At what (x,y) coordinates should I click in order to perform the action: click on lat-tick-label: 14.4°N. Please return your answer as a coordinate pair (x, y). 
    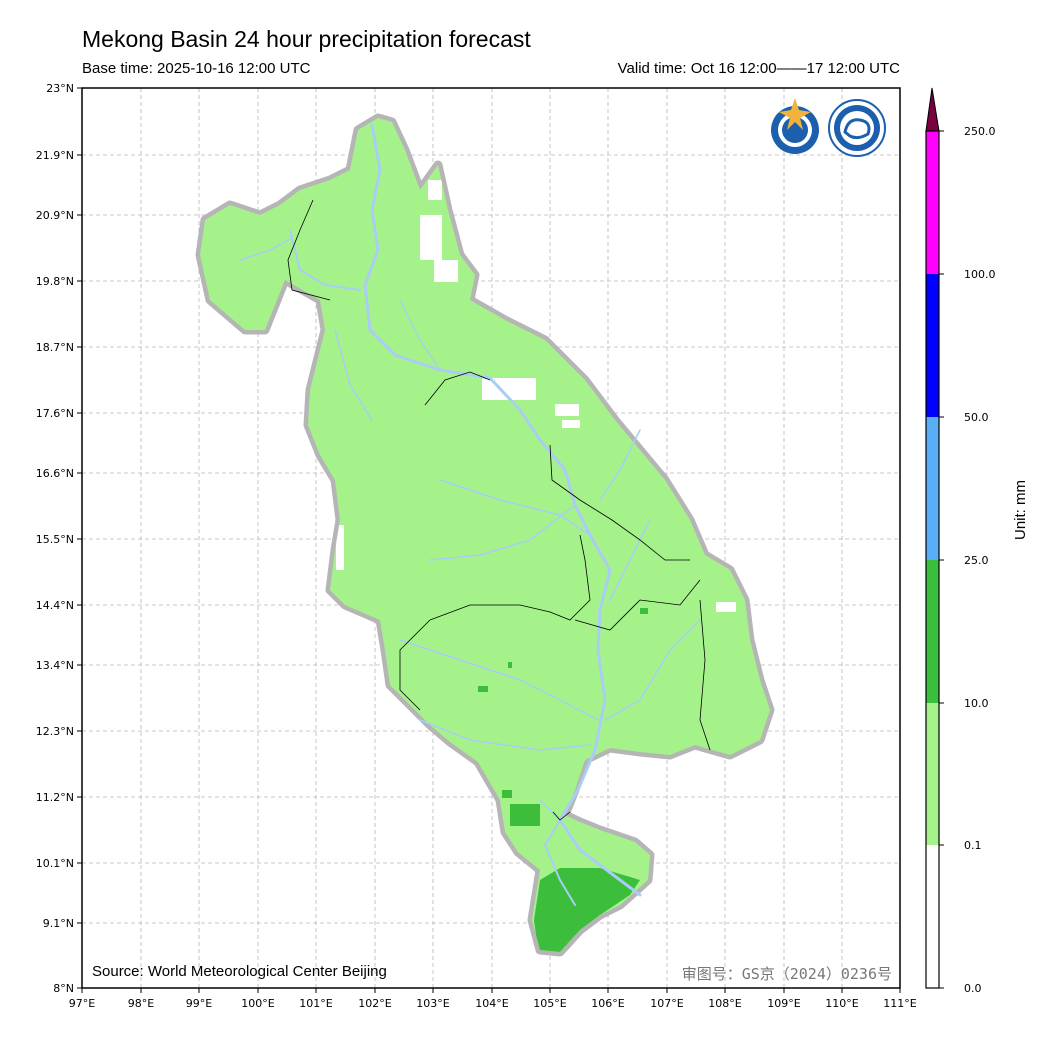
    Looking at the image, I should click on (55, 605).